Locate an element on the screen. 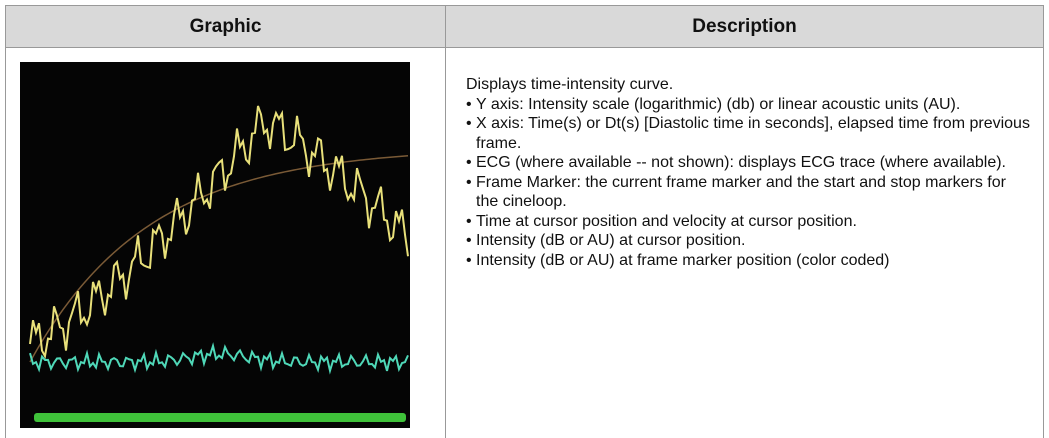  header-cell: Description is located at coordinates (744, 26).